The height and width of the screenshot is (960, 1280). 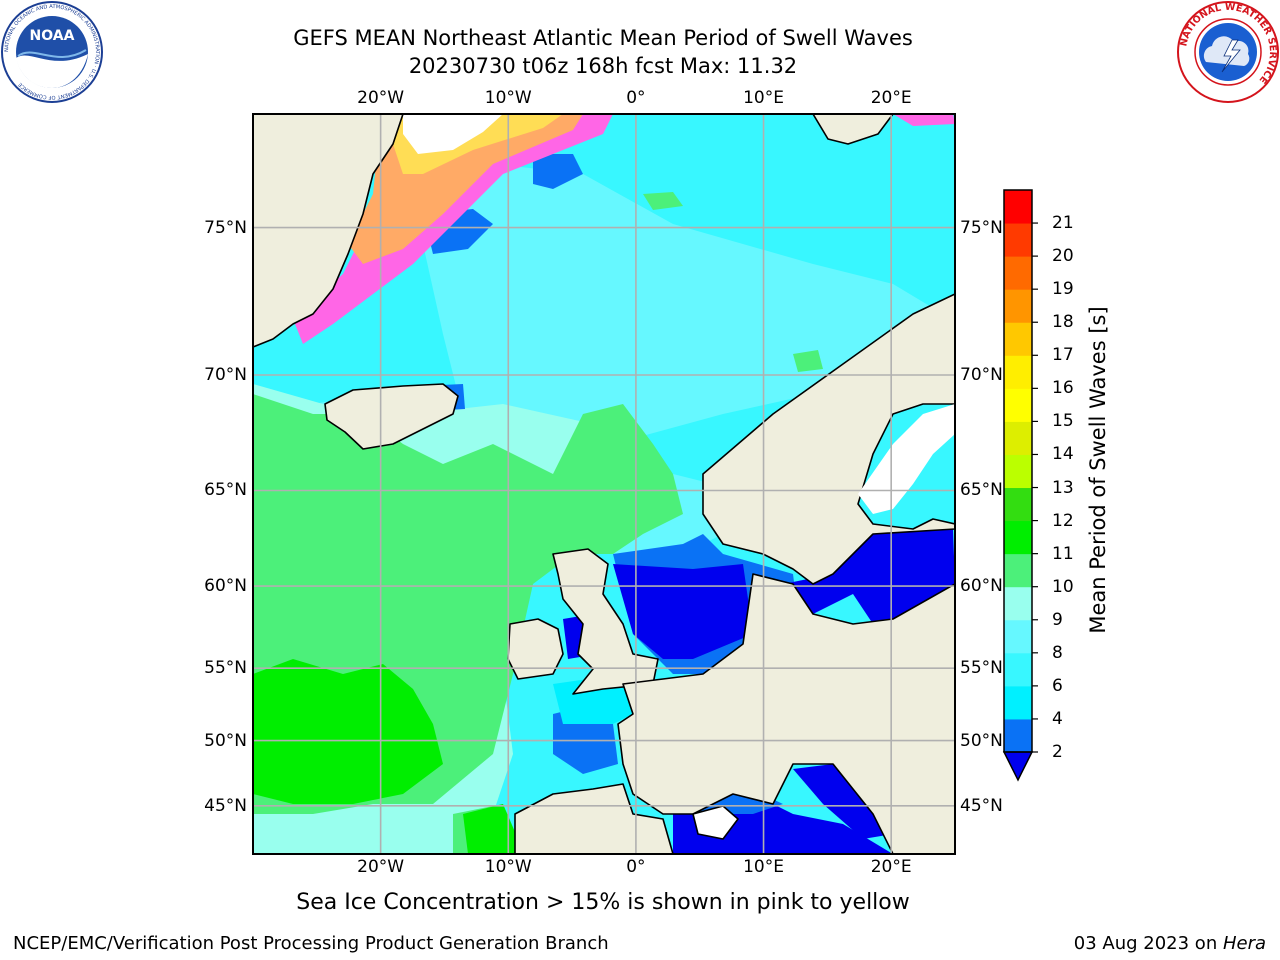 What do you see at coordinates (763, 867) in the screenshot?
I see `lon-tick-label-bottom: 10°E` at bounding box center [763, 867].